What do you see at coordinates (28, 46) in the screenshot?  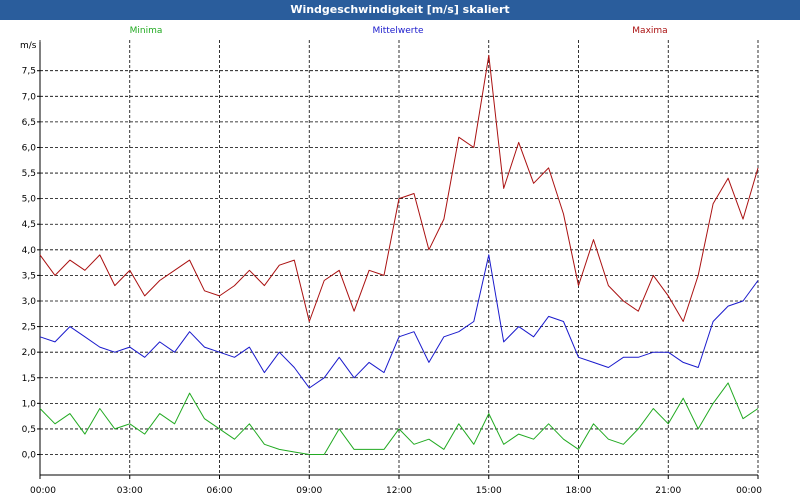 I see `y-axis-unit-label: m/s` at bounding box center [28, 46].